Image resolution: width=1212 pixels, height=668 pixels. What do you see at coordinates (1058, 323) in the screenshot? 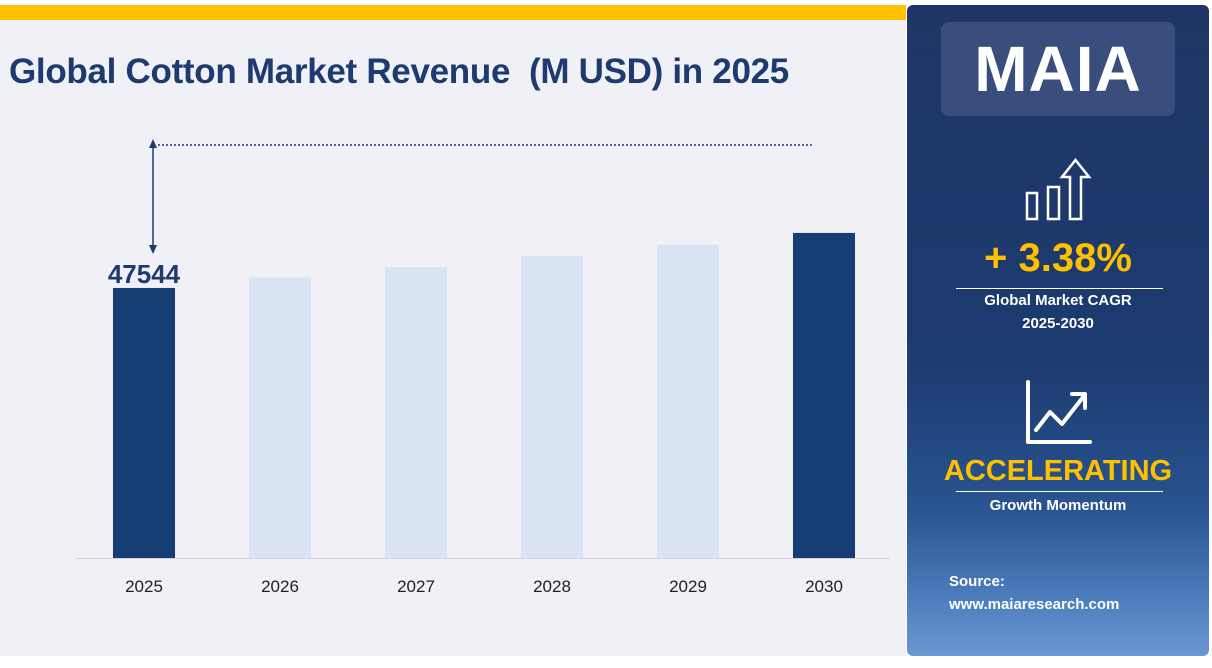
I see `cagr-period: 2025-2030` at bounding box center [1058, 323].